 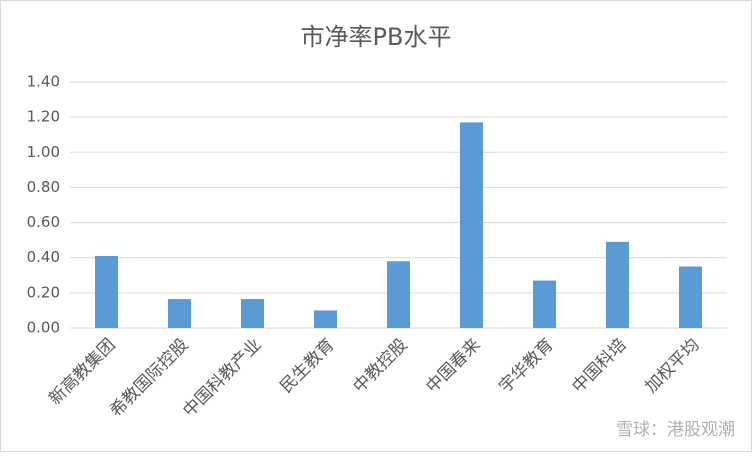 I want to click on y-tick-label: 0.20, so click(x=43, y=292).